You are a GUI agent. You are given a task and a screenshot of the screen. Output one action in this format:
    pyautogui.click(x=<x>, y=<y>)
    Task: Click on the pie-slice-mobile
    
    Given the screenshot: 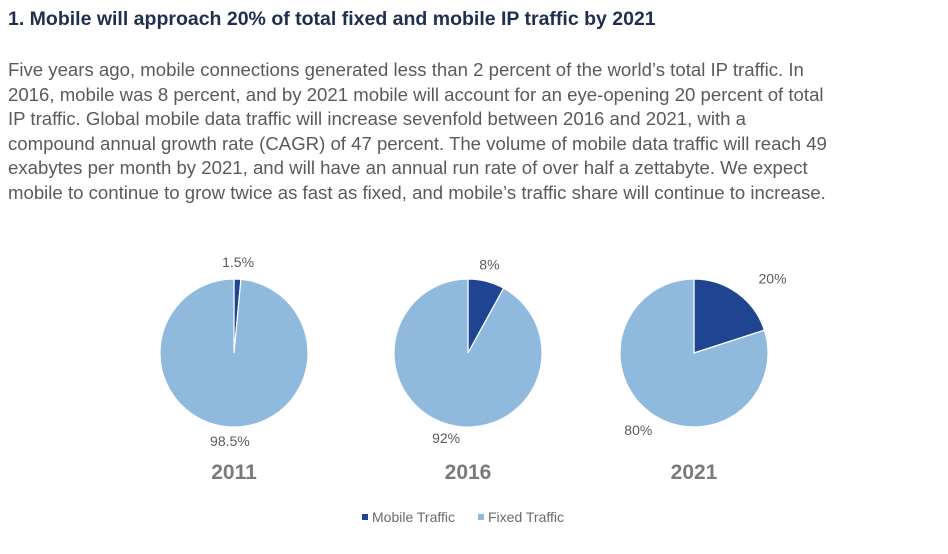 What is the action you would take?
    pyautogui.click(x=729, y=316)
    